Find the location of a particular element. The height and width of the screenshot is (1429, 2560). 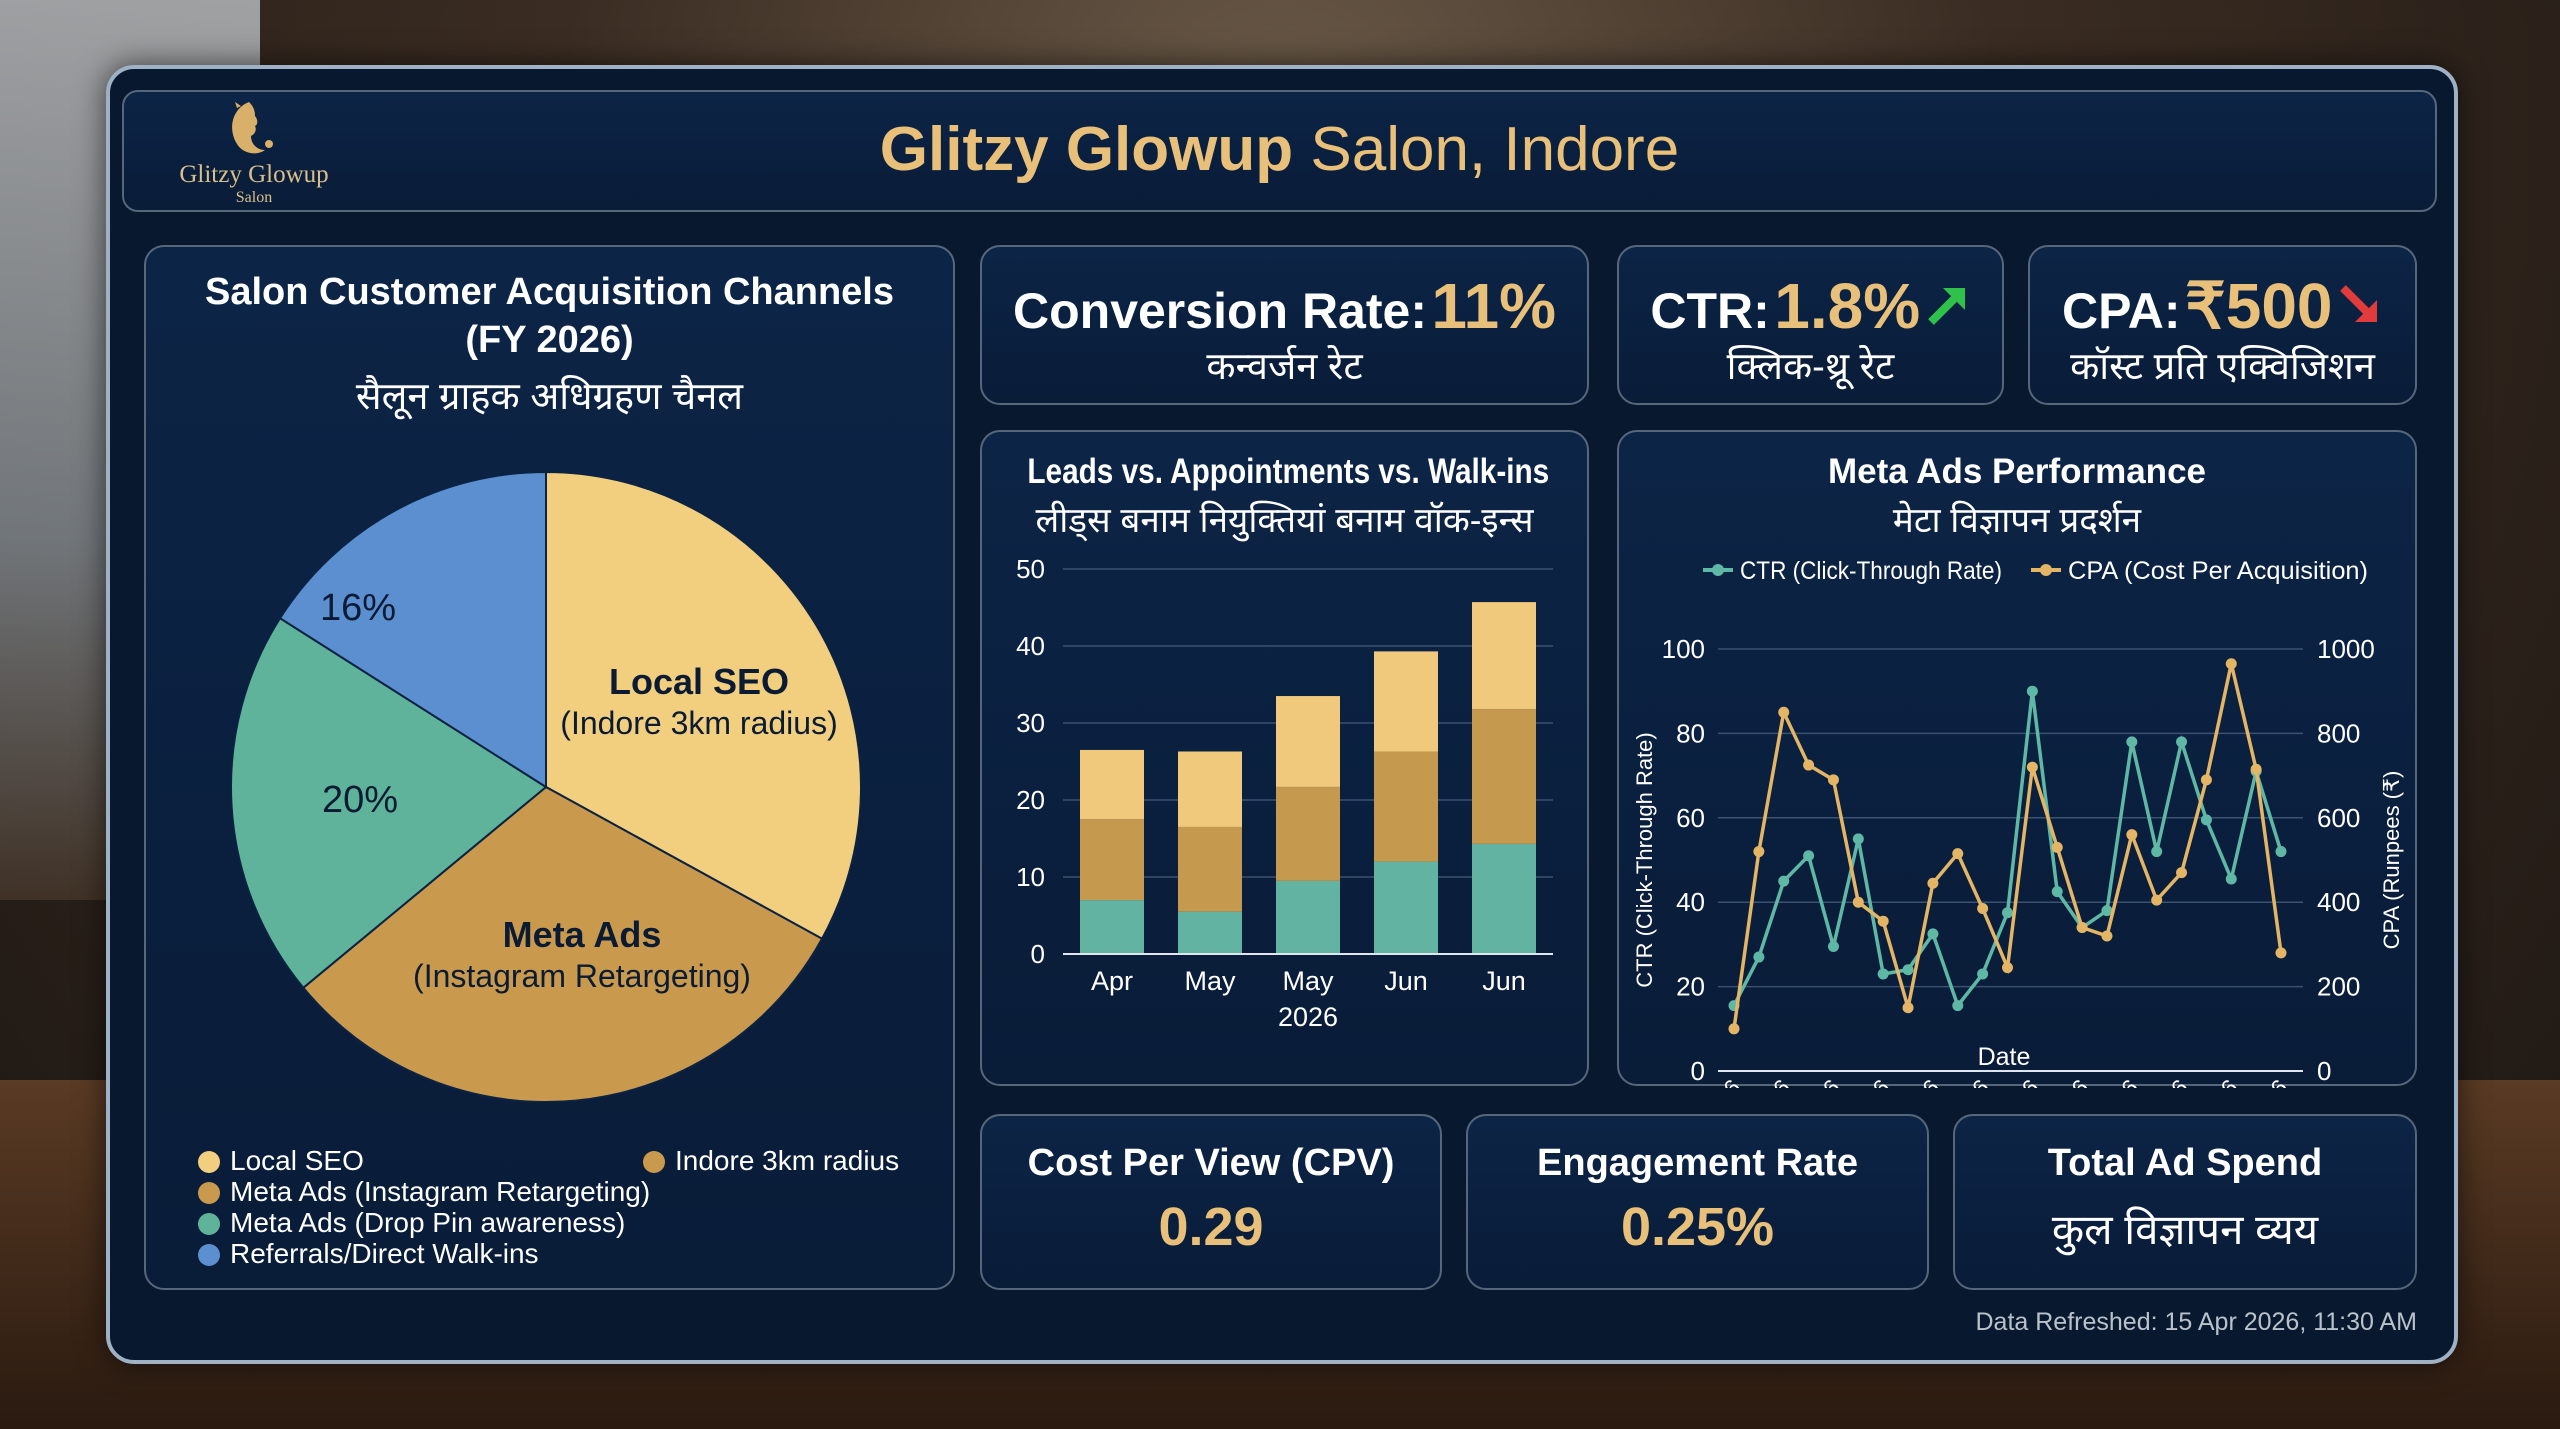

kpi-row: Conversion Rate: 11% is located at coordinates (1284, 306).